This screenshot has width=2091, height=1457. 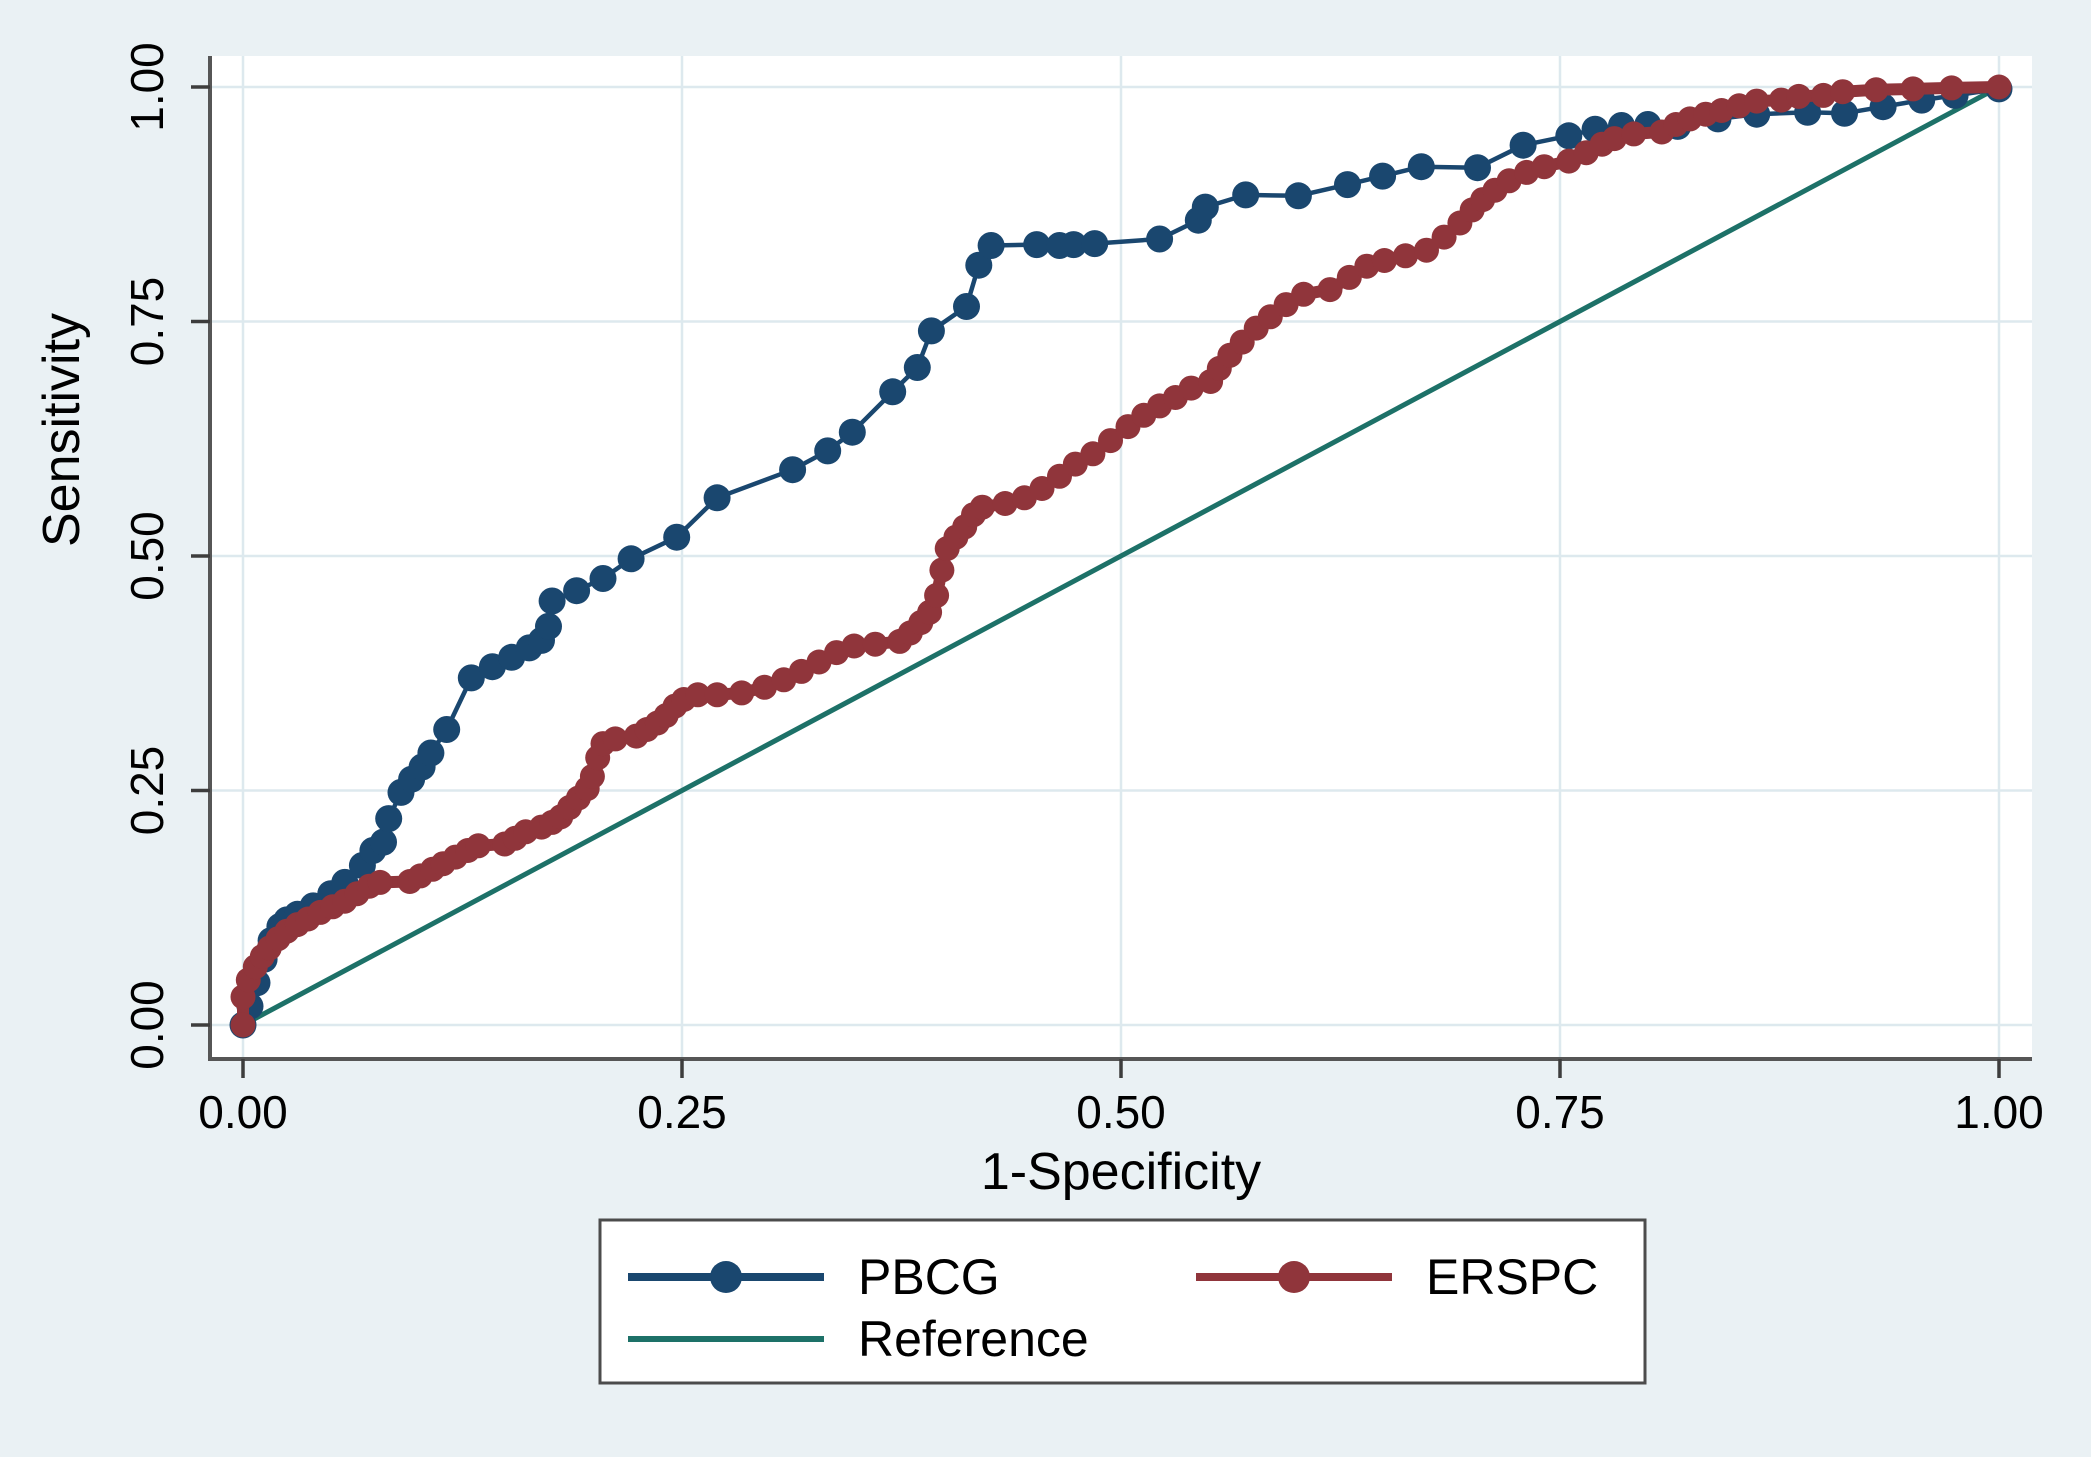 What do you see at coordinates (1999, 1112) in the screenshot?
I see `x-tick-label: 1.00` at bounding box center [1999, 1112].